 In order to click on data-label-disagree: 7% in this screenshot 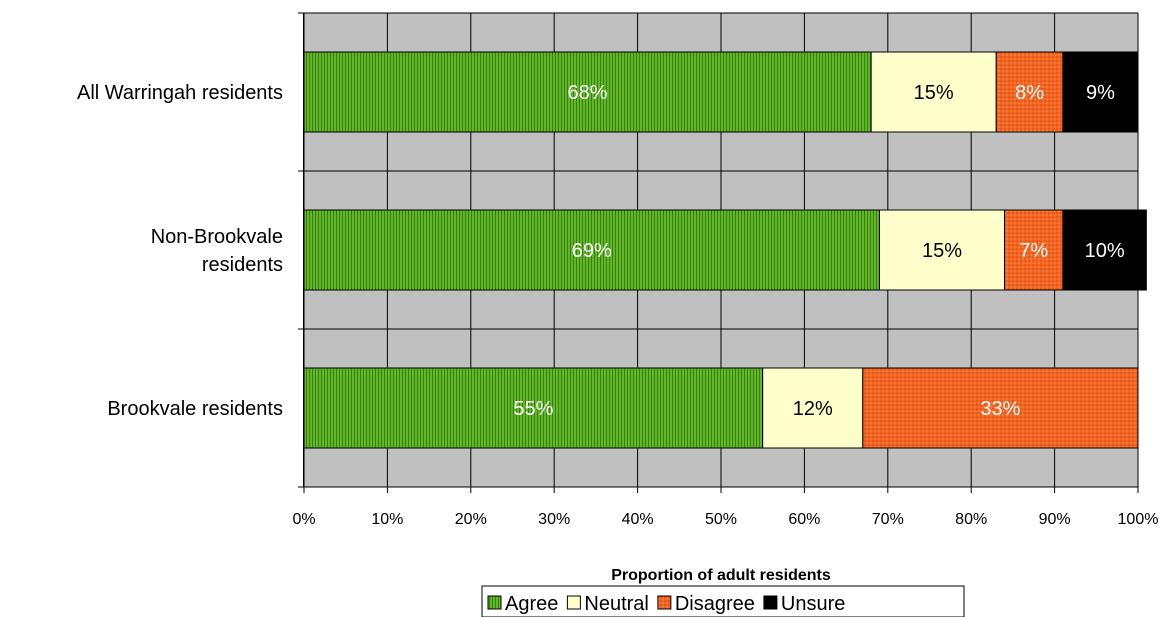, I will do `click(1033, 251)`.